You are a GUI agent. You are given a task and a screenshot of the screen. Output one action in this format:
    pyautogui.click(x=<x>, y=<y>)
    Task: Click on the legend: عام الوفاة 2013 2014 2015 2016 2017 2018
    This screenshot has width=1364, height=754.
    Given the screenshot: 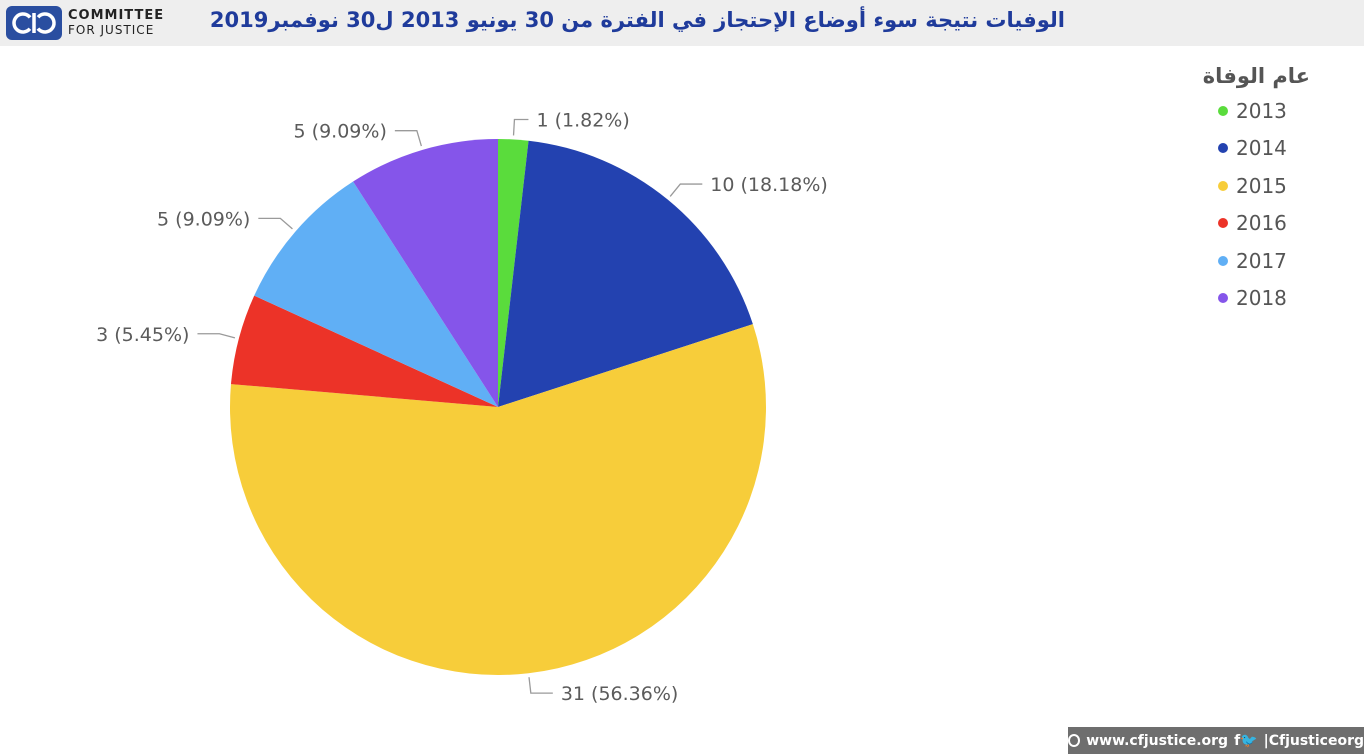 What is the action you would take?
    pyautogui.click(x=1255, y=190)
    